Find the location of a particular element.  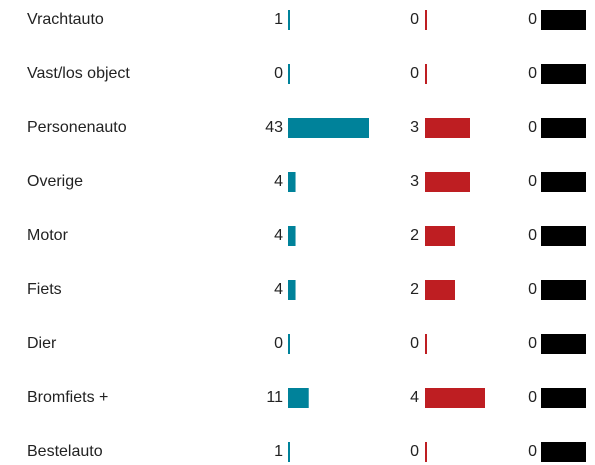

row-label: Motor is located at coordinates (48, 235).